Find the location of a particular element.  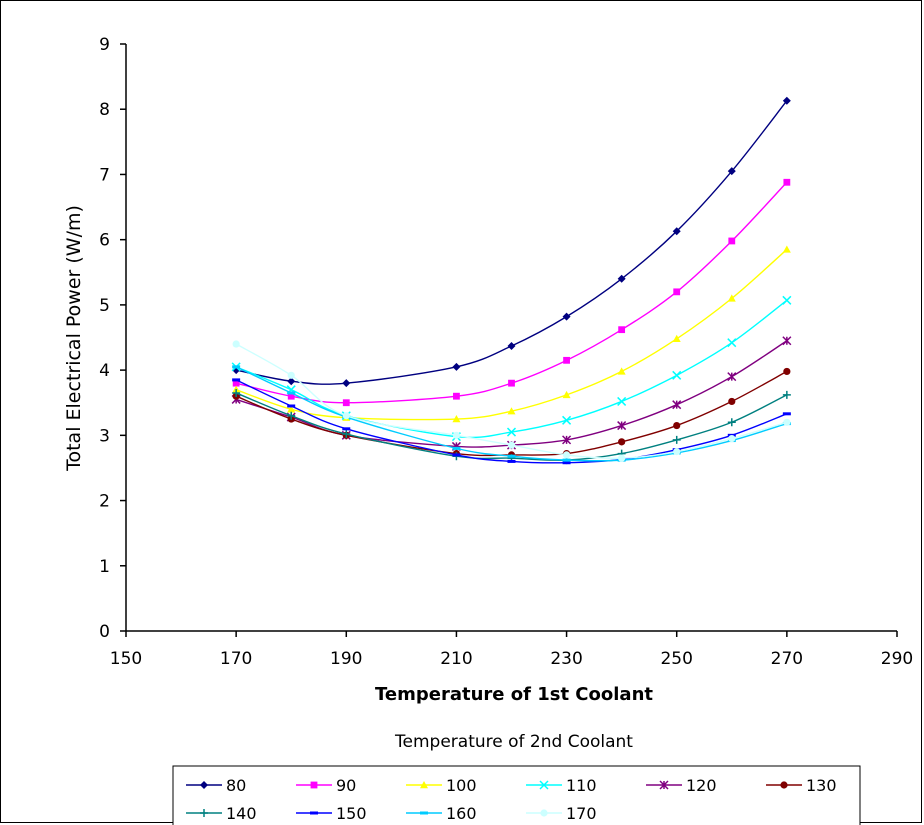

legend-item: 160 is located at coordinates (441, 813).